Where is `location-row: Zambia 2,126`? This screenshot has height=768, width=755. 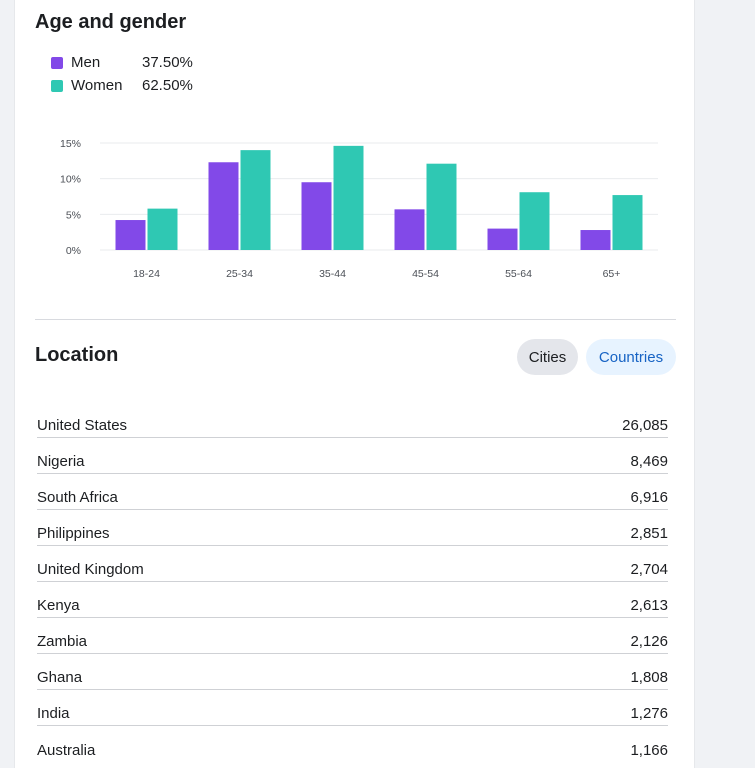
location-row: Zambia 2,126 is located at coordinates (352, 636).